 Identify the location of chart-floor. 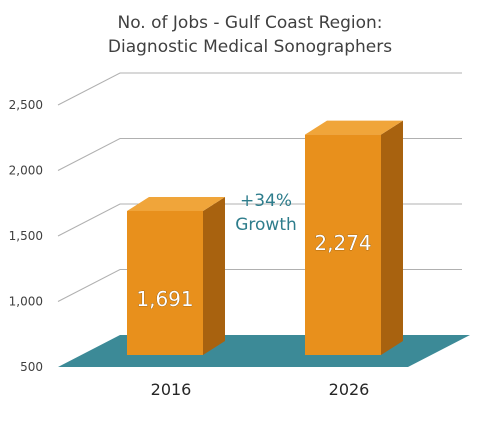
(264, 351).